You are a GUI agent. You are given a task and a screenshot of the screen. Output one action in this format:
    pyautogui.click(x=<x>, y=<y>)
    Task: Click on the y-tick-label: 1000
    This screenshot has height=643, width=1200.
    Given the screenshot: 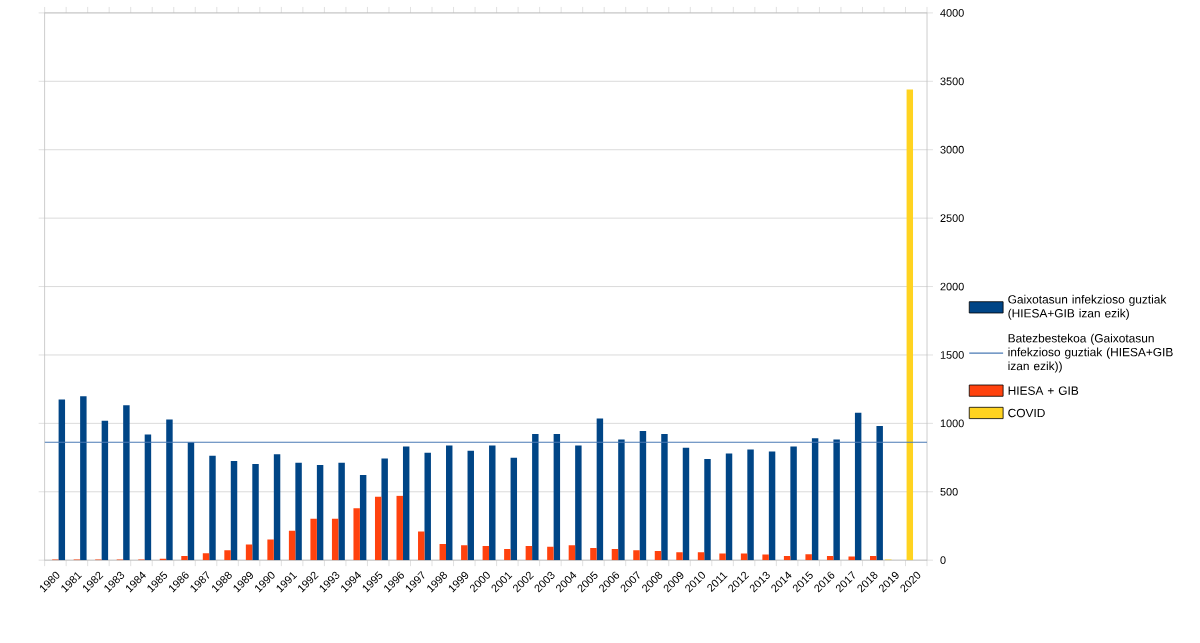 What is the action you would take?
    pyautogui.click(x=952, y=423)
    